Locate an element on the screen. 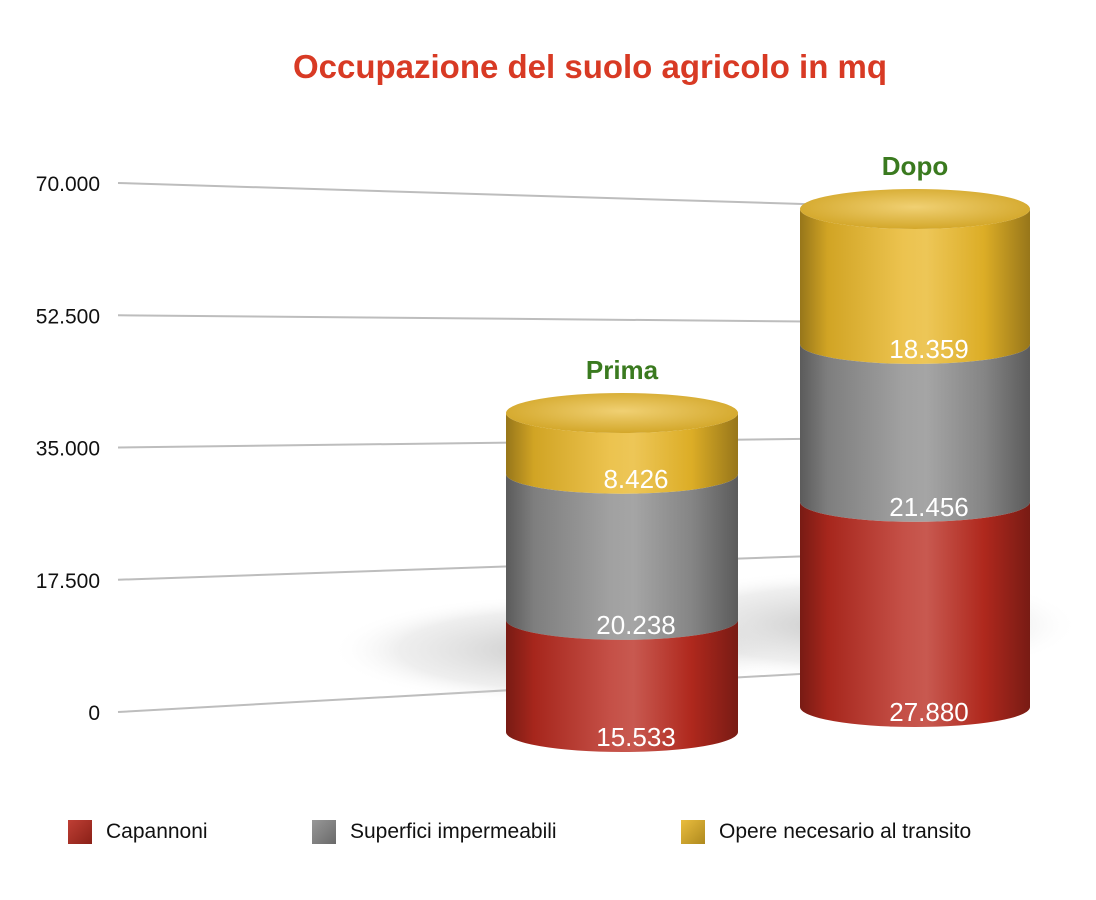 Image resolution: width=1096 pixels, height=900 pixels. legend-label: Opere necesario al transito is located at coordinates (845, 831).